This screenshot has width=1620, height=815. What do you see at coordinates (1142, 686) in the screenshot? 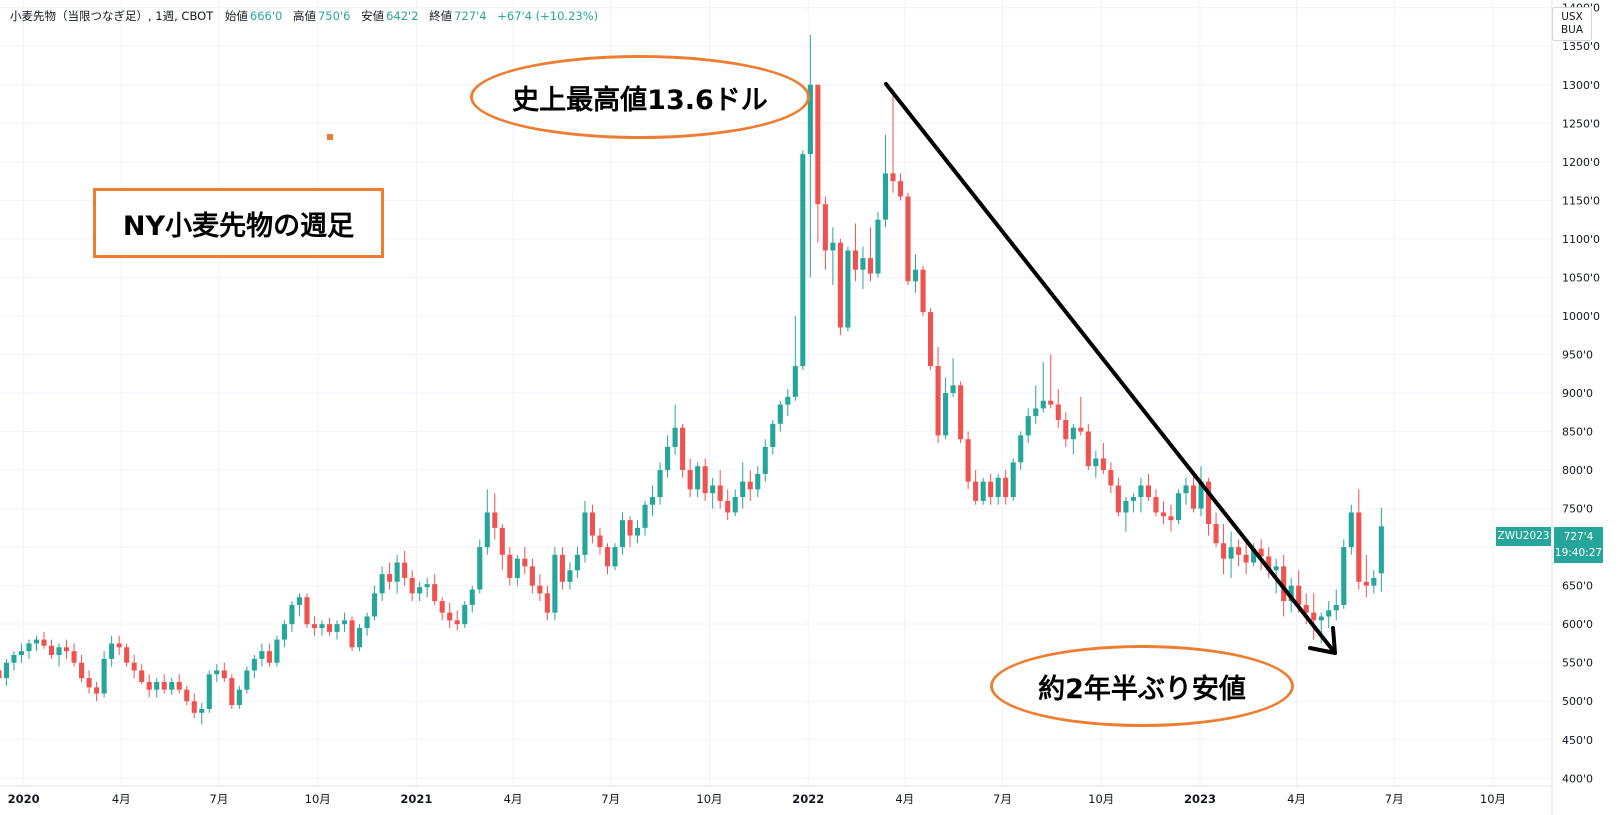
I see `annotation-low-ellipse: 約2年半ぶり安値` at bounding box center [1142, 686].